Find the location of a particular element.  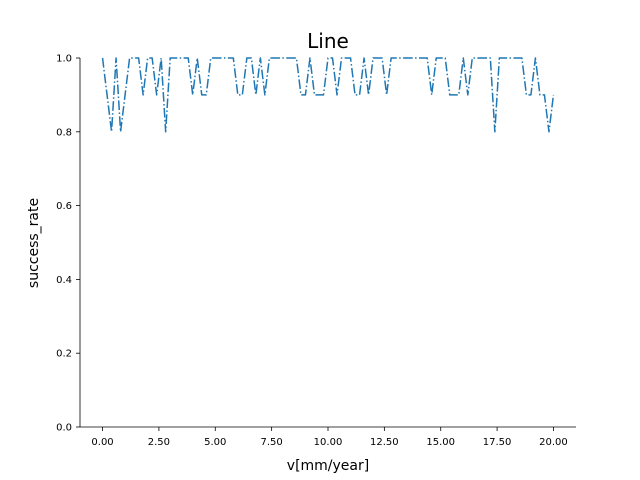

x-tick-label: 5.00 is located at coordinates (215, 442).